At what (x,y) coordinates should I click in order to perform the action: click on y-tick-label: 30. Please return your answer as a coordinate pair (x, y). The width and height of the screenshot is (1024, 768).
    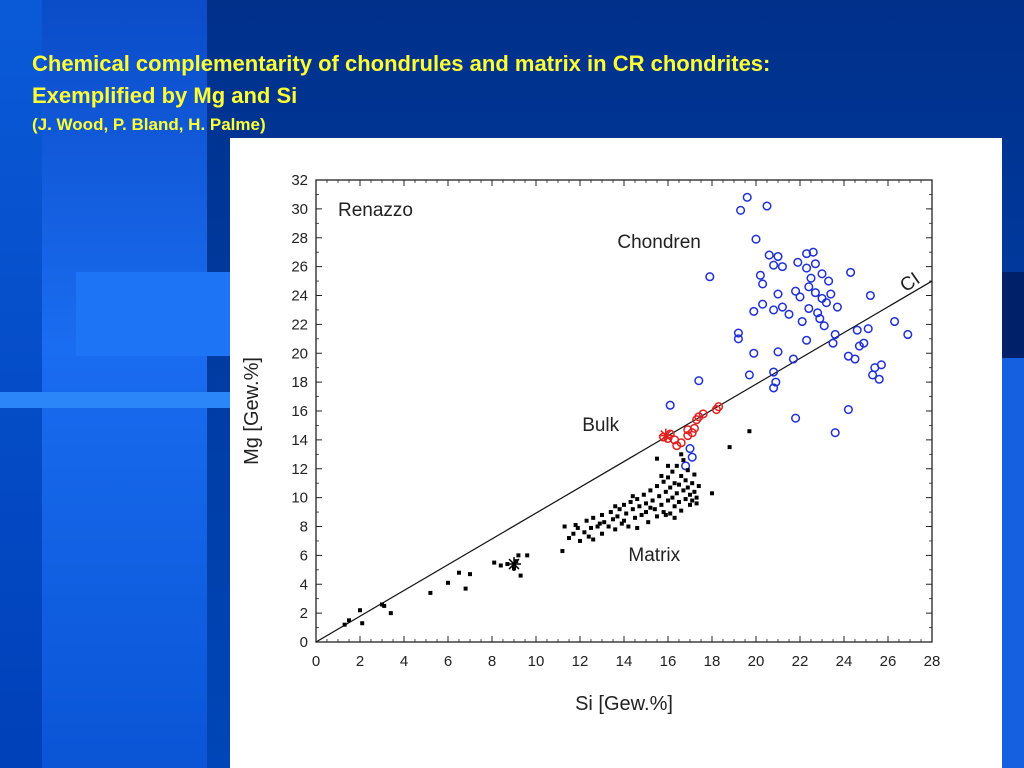
    Looking at the image, I should click on (299, 209).